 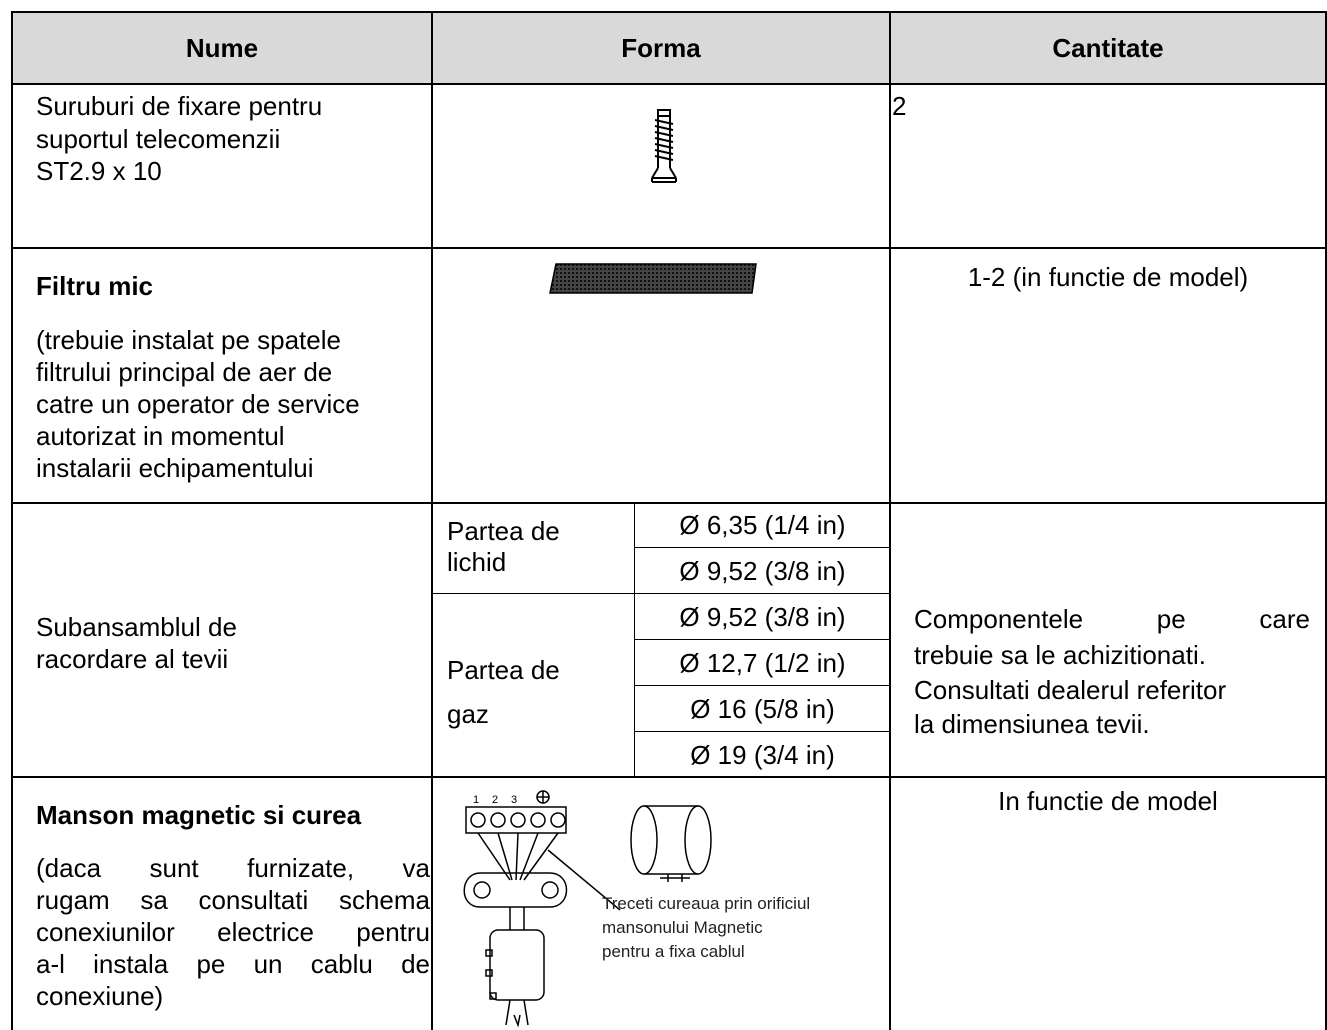 I want to click on terminal-label: 3, so click(x=514, y=800).